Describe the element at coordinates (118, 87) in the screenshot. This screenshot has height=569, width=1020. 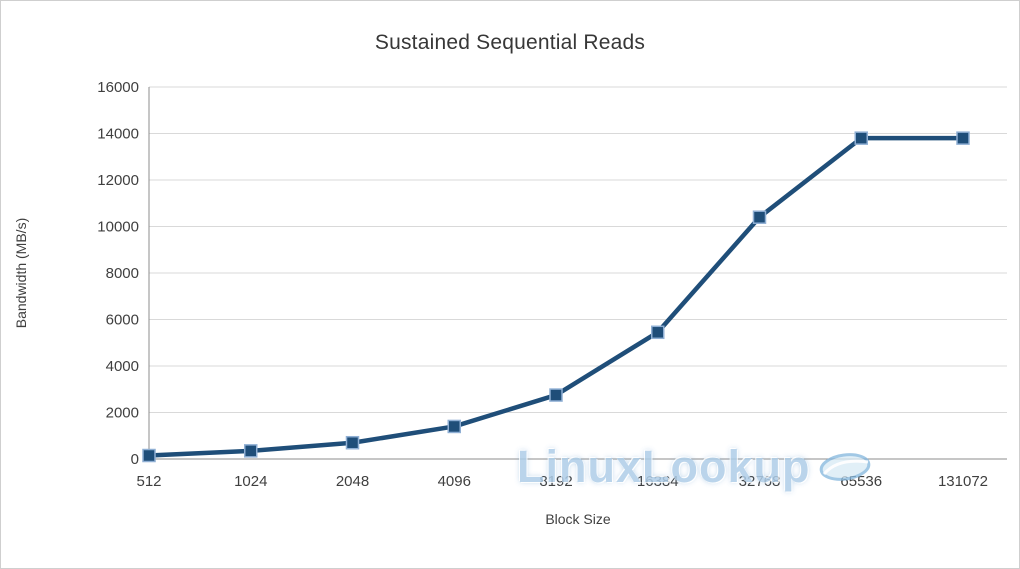
I see `y-tick-label: 16000` at that location.